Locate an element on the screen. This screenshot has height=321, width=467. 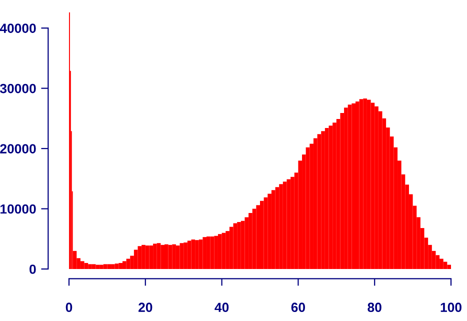
x-tick-label: 20 is located at coordinates (145, 307).